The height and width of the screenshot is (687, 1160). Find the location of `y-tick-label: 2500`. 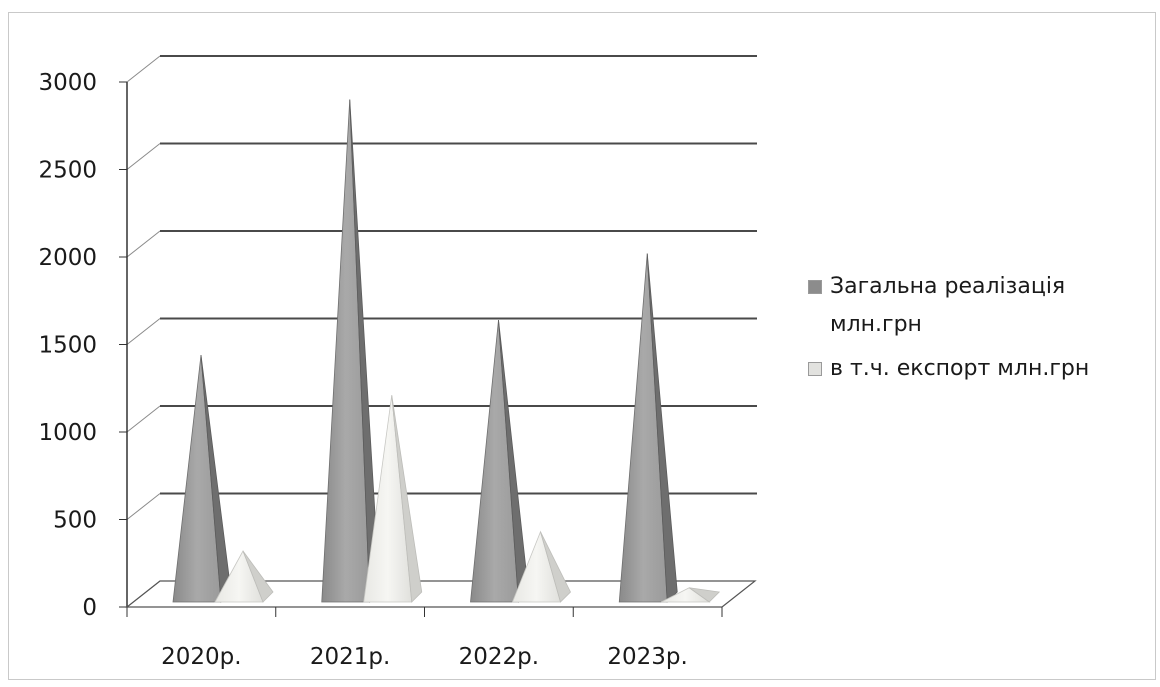

y-tick-label: 2500 is located at coordinates (67, 171).